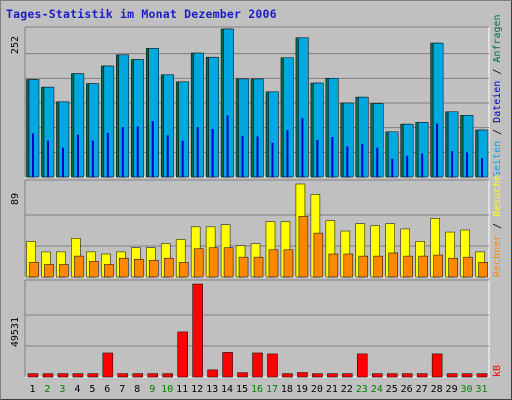 This screenshot has width=512, height=400. What do you see at coordinates (377, 389) in the screenshot?
I see `x-tick-label: 24` at bounding box center [377, 389].